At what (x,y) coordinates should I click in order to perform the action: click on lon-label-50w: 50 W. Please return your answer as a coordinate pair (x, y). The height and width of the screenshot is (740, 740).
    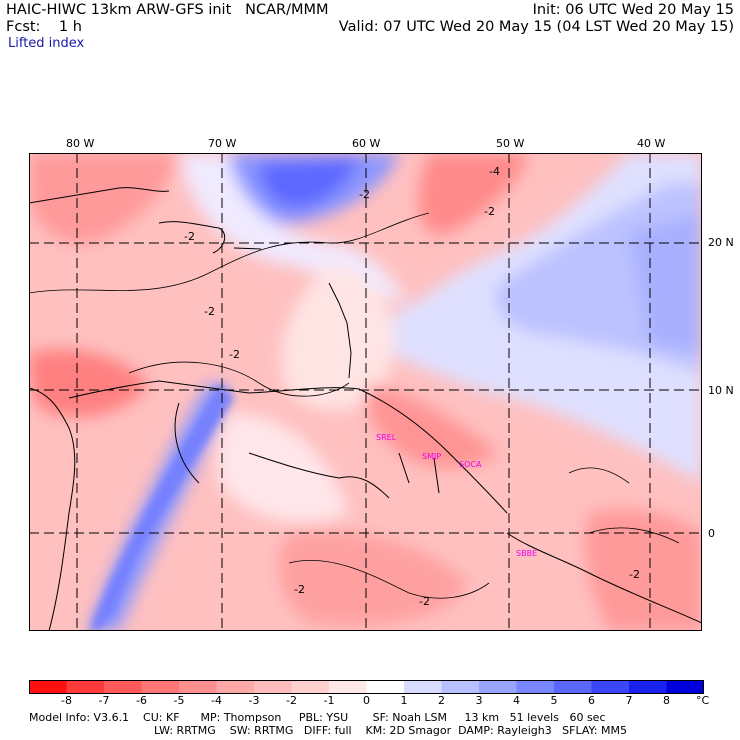
    Looking at the image, I should click on (510, 143).